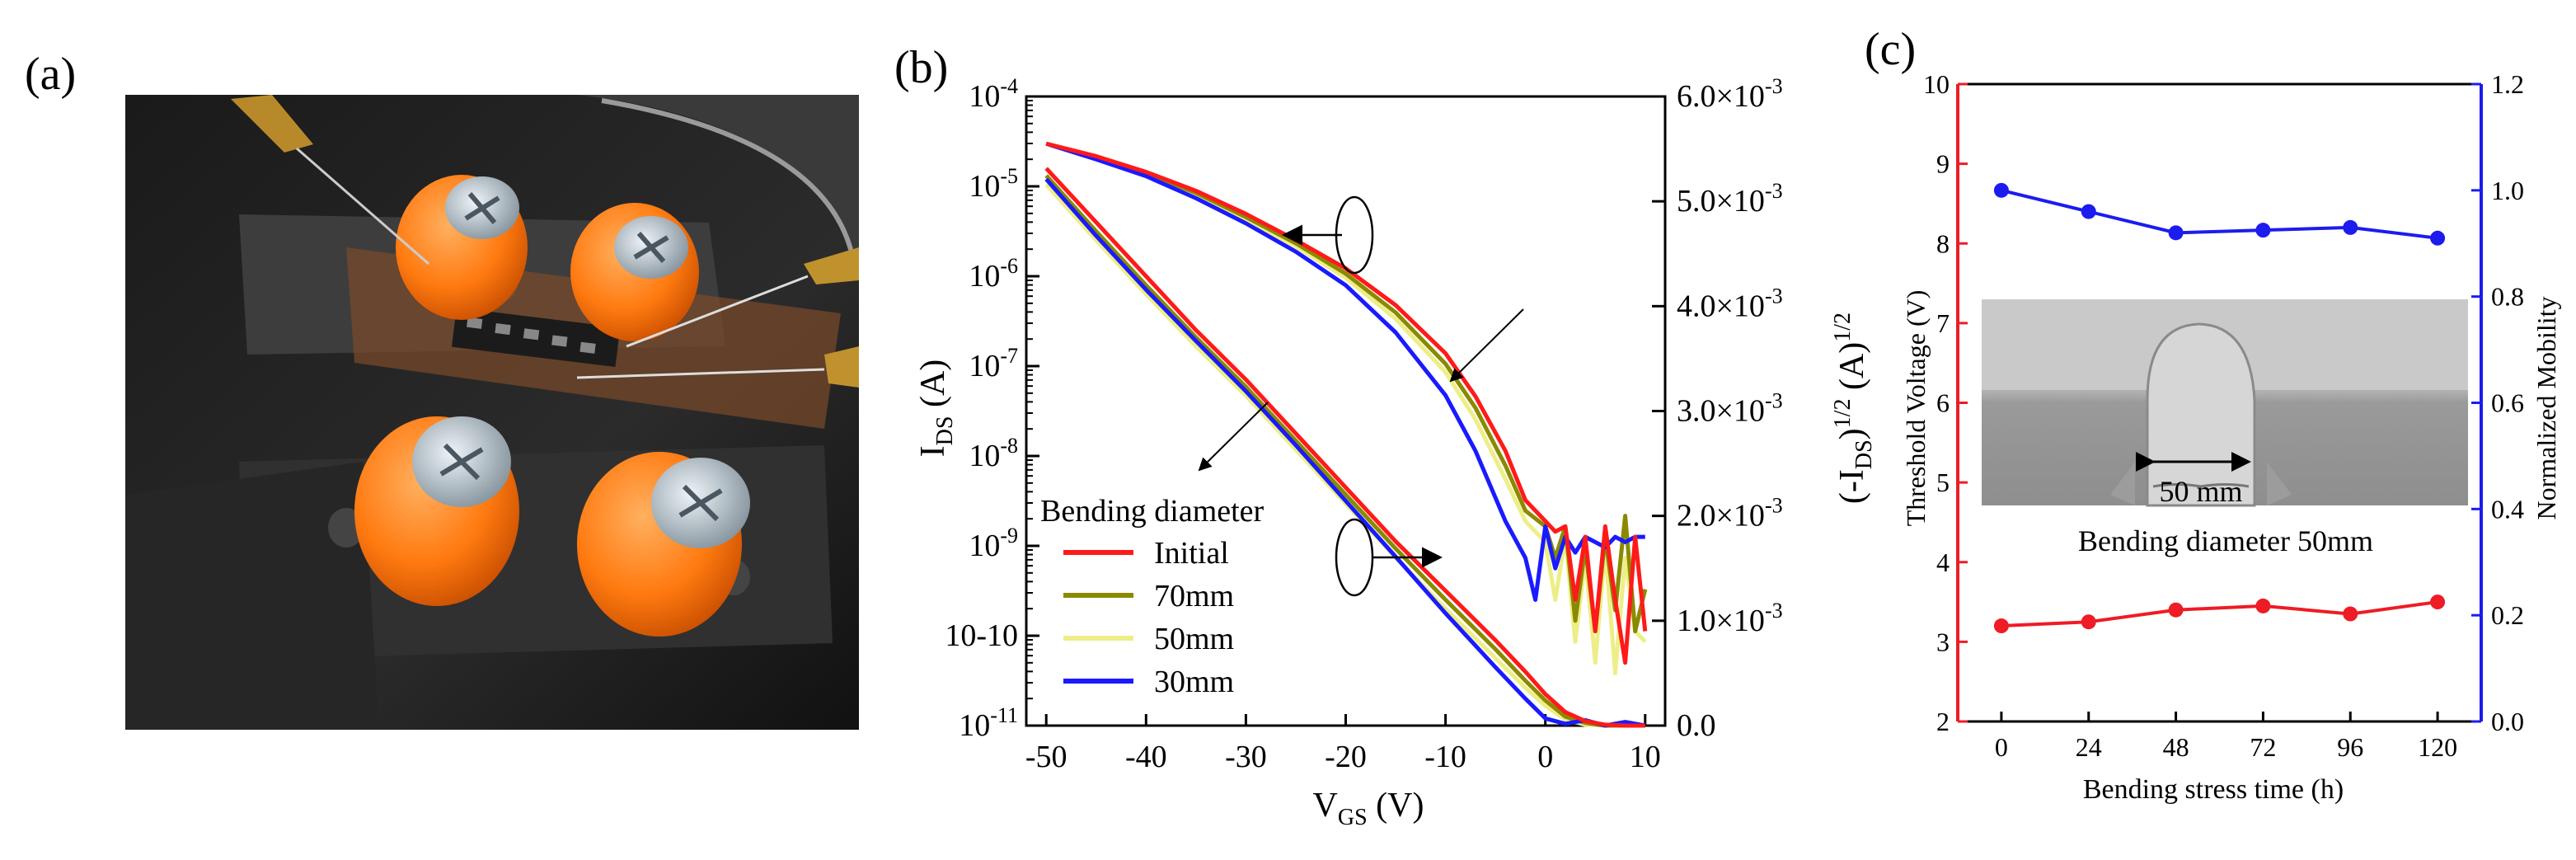 The image size is (2576, 860). Describe the element at coordinates (2350, 747) in the screenshot. I see `chart-c-xtick-label: 96` at that location.